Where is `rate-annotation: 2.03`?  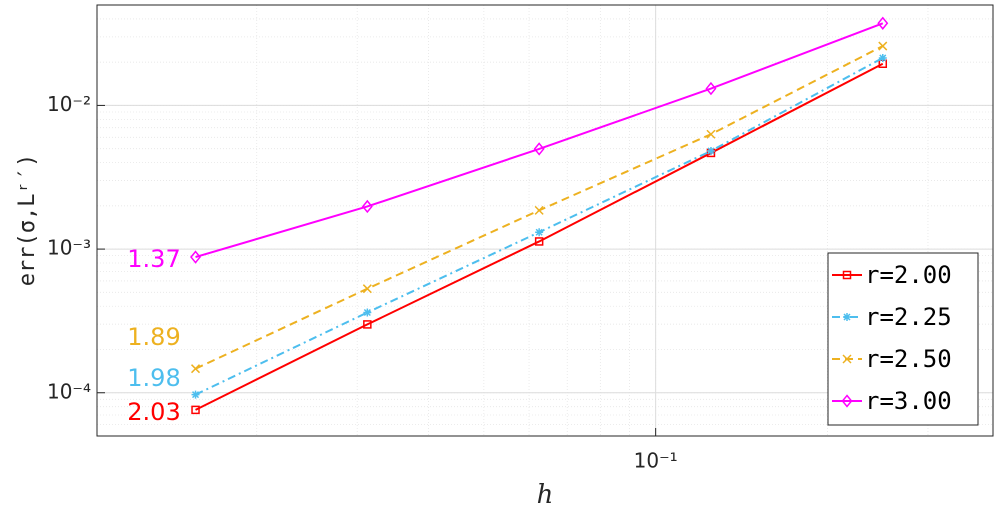 rate-annotation: 2.03 is located at coordinates (153, 412).